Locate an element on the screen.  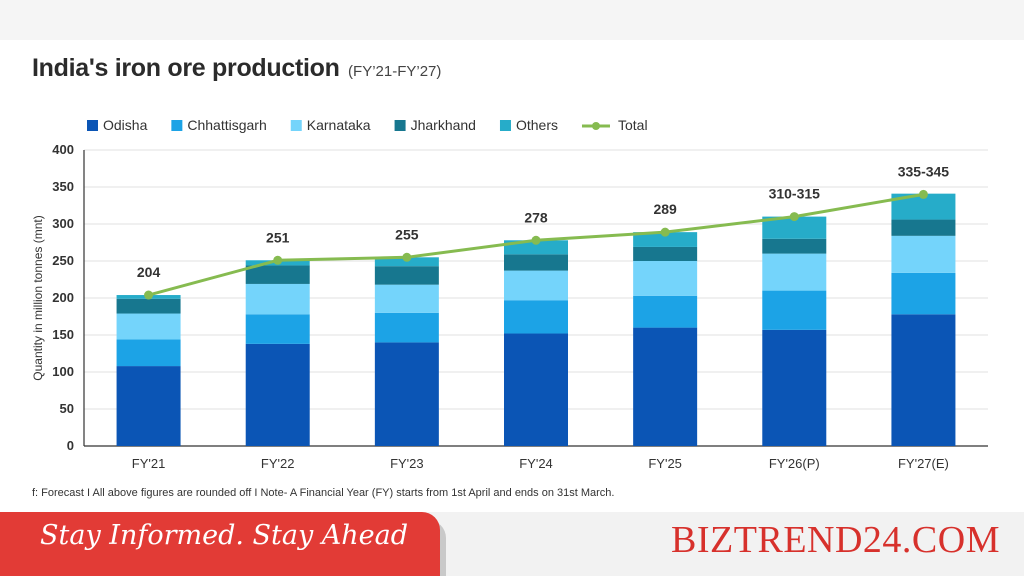
total-data-label: 289 is located at coordinates (665, 209).